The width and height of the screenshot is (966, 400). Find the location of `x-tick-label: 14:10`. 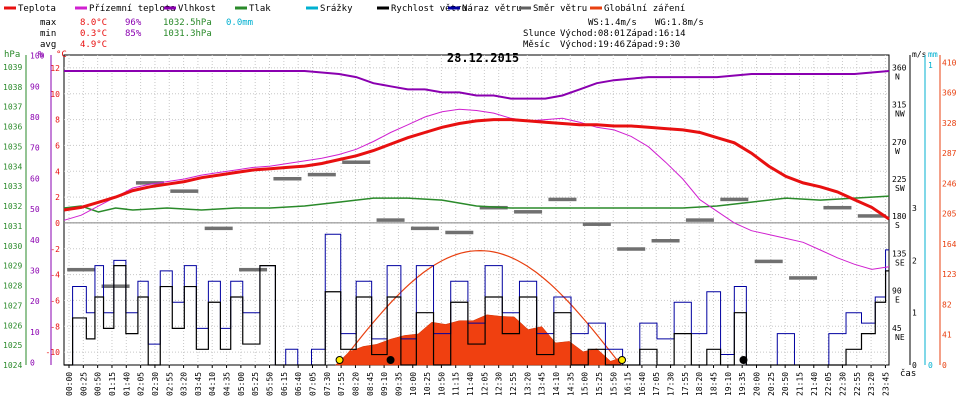

x-tick-label: 14:10 is located at coordinates (556, 384).